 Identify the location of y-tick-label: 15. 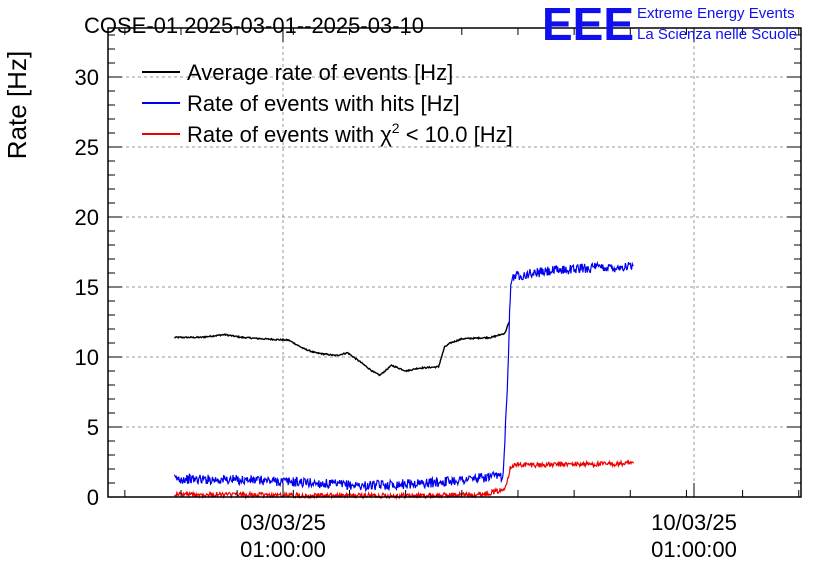
(87, 287).